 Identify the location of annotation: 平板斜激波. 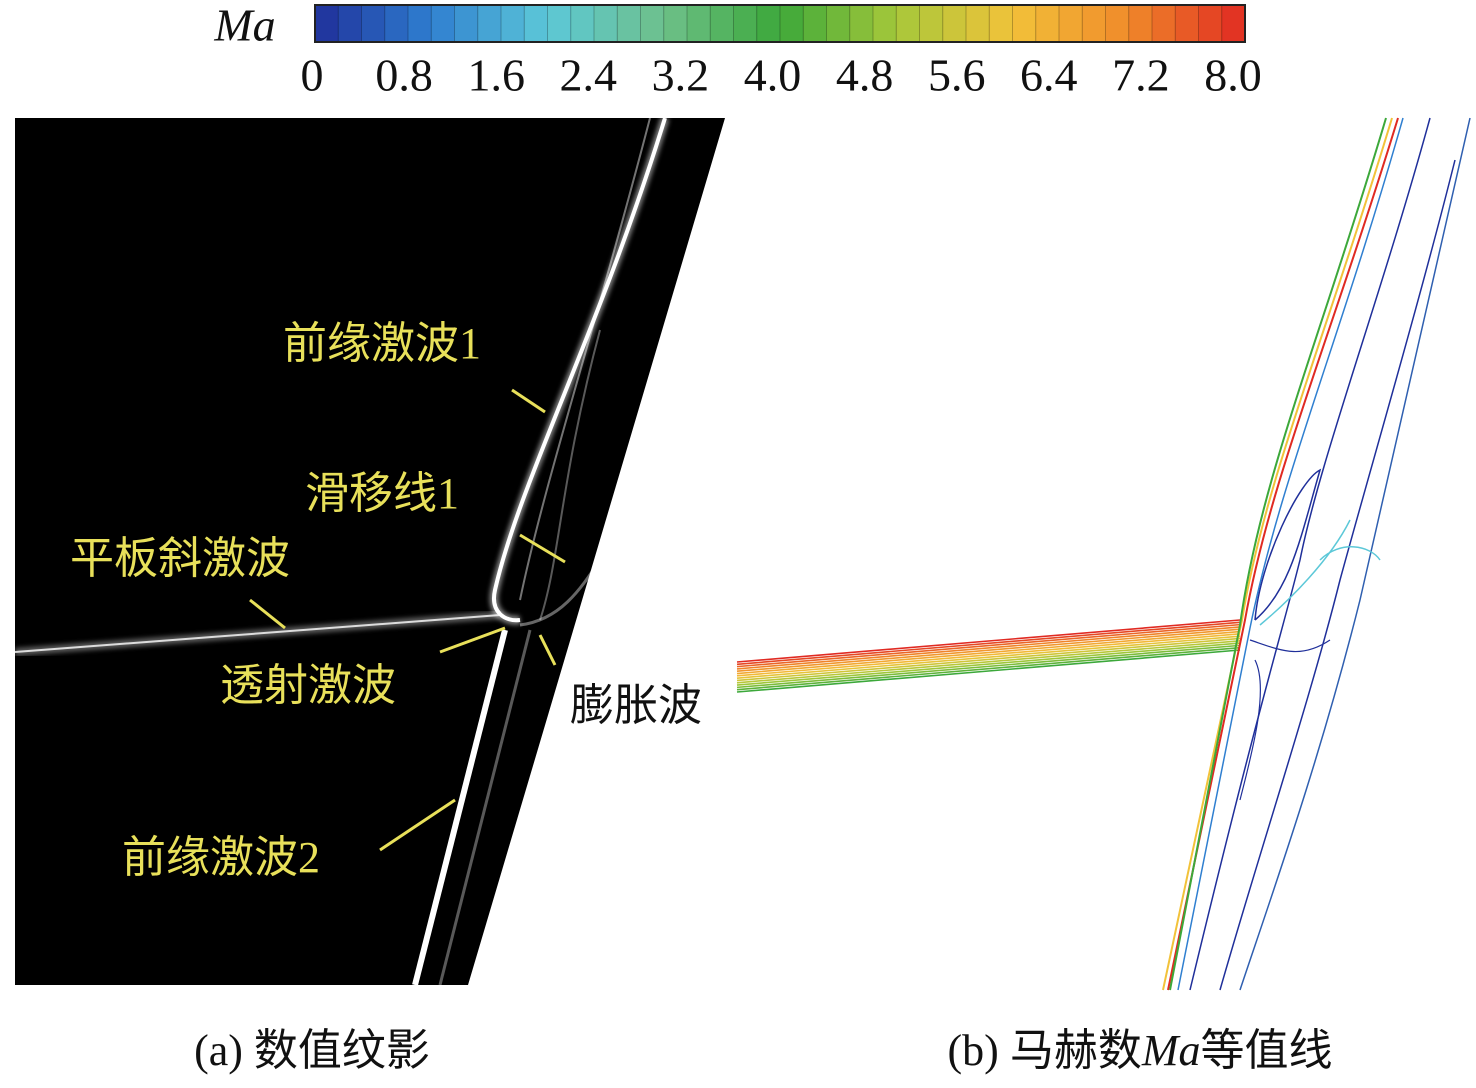
(180, 558).